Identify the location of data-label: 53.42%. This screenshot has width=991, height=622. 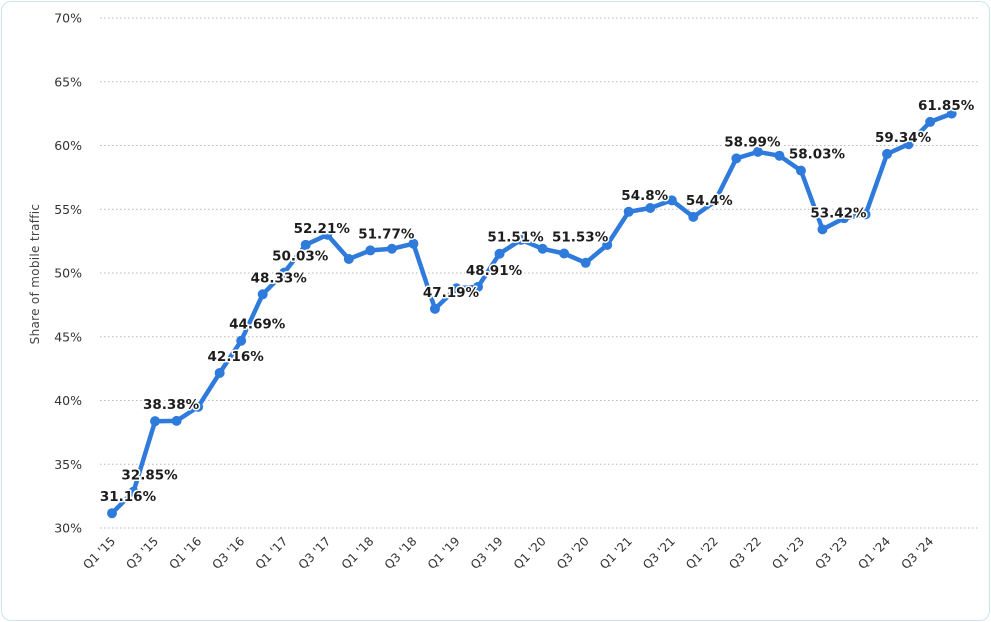
(838, 213).